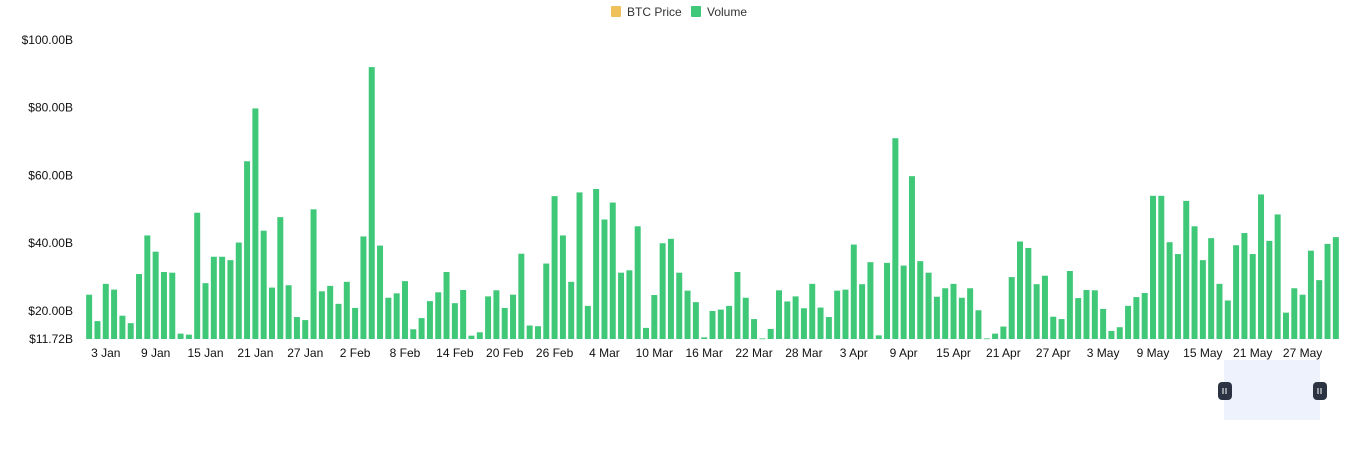  What do you see at coordinates (1225, 391) in the screenshot?
I see `navigator-handle-left-grip` at bounding box center [1225, 391].